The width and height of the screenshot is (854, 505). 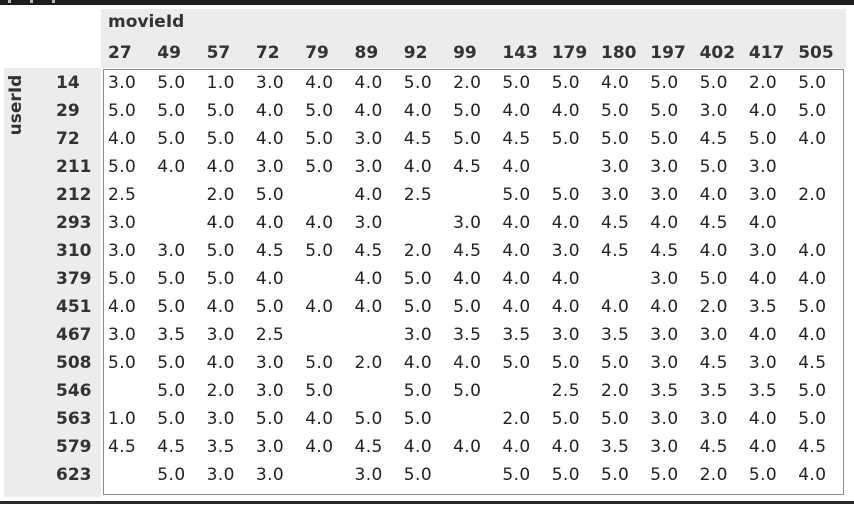 What do you see at coordinates (668, 53) in the screenshot?
I see `column-header: 197` at bounding box center [668, 53].